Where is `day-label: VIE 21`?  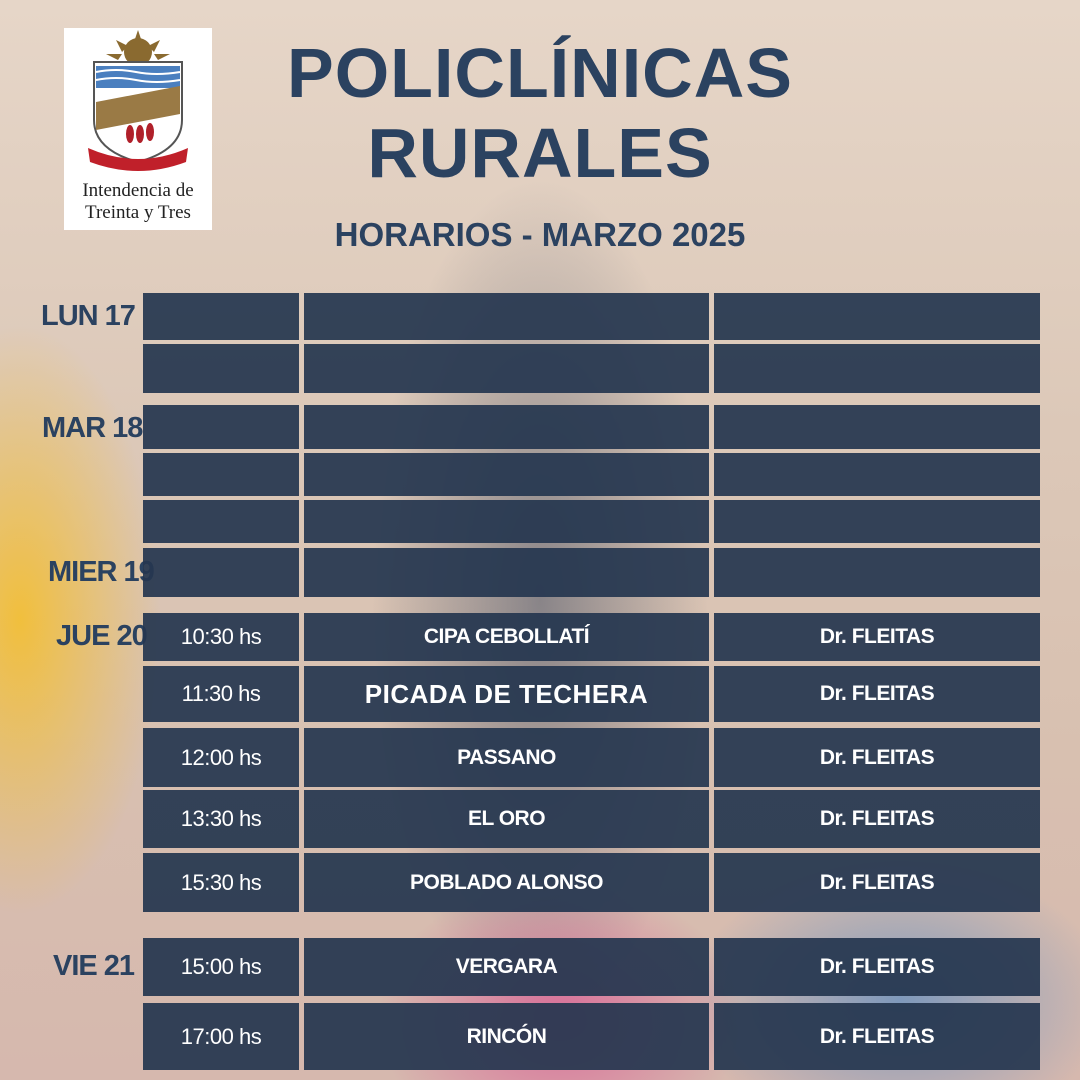 day-label: VIE 21 is located at coordinates (94, 966).